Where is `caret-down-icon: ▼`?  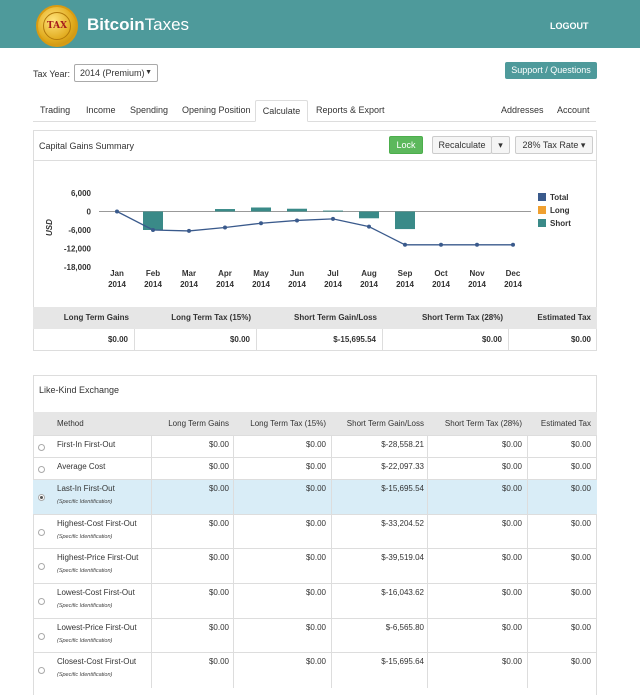
caret-down-icon: ▼ is located at coordinates (148, 72).